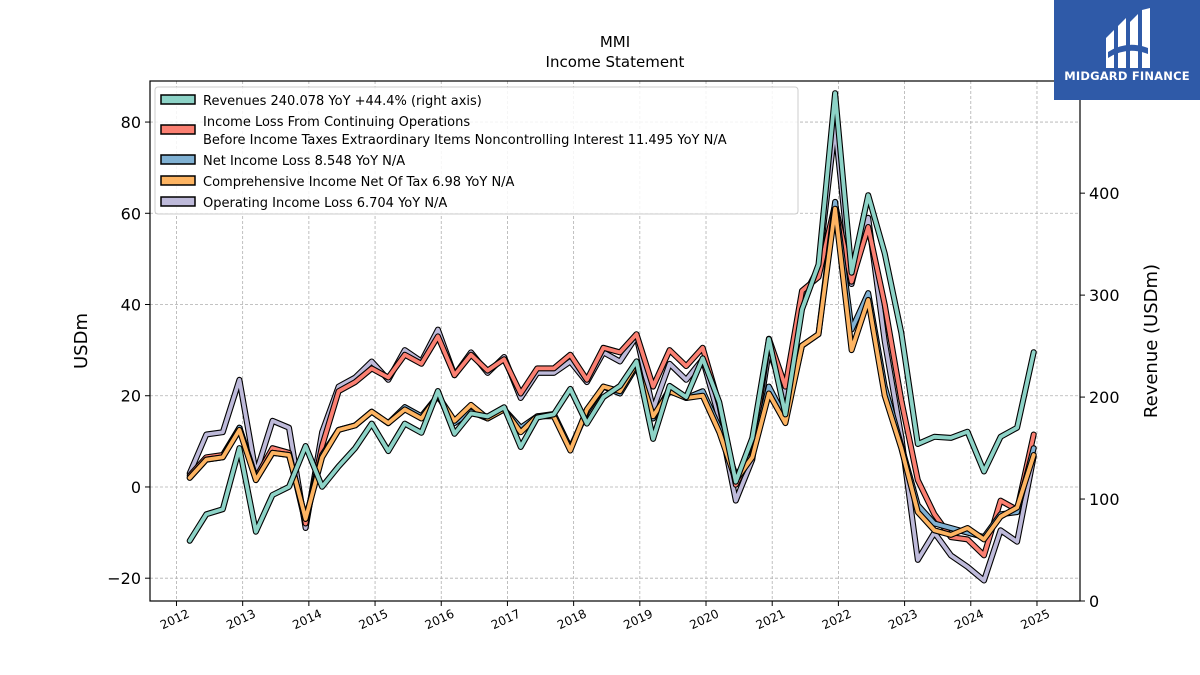 The height and width of the screenshot is (675, 1200). Describe the element at coordinates (307, 620) in the screenshot. I see `x-tick-label: 2014` at that location.